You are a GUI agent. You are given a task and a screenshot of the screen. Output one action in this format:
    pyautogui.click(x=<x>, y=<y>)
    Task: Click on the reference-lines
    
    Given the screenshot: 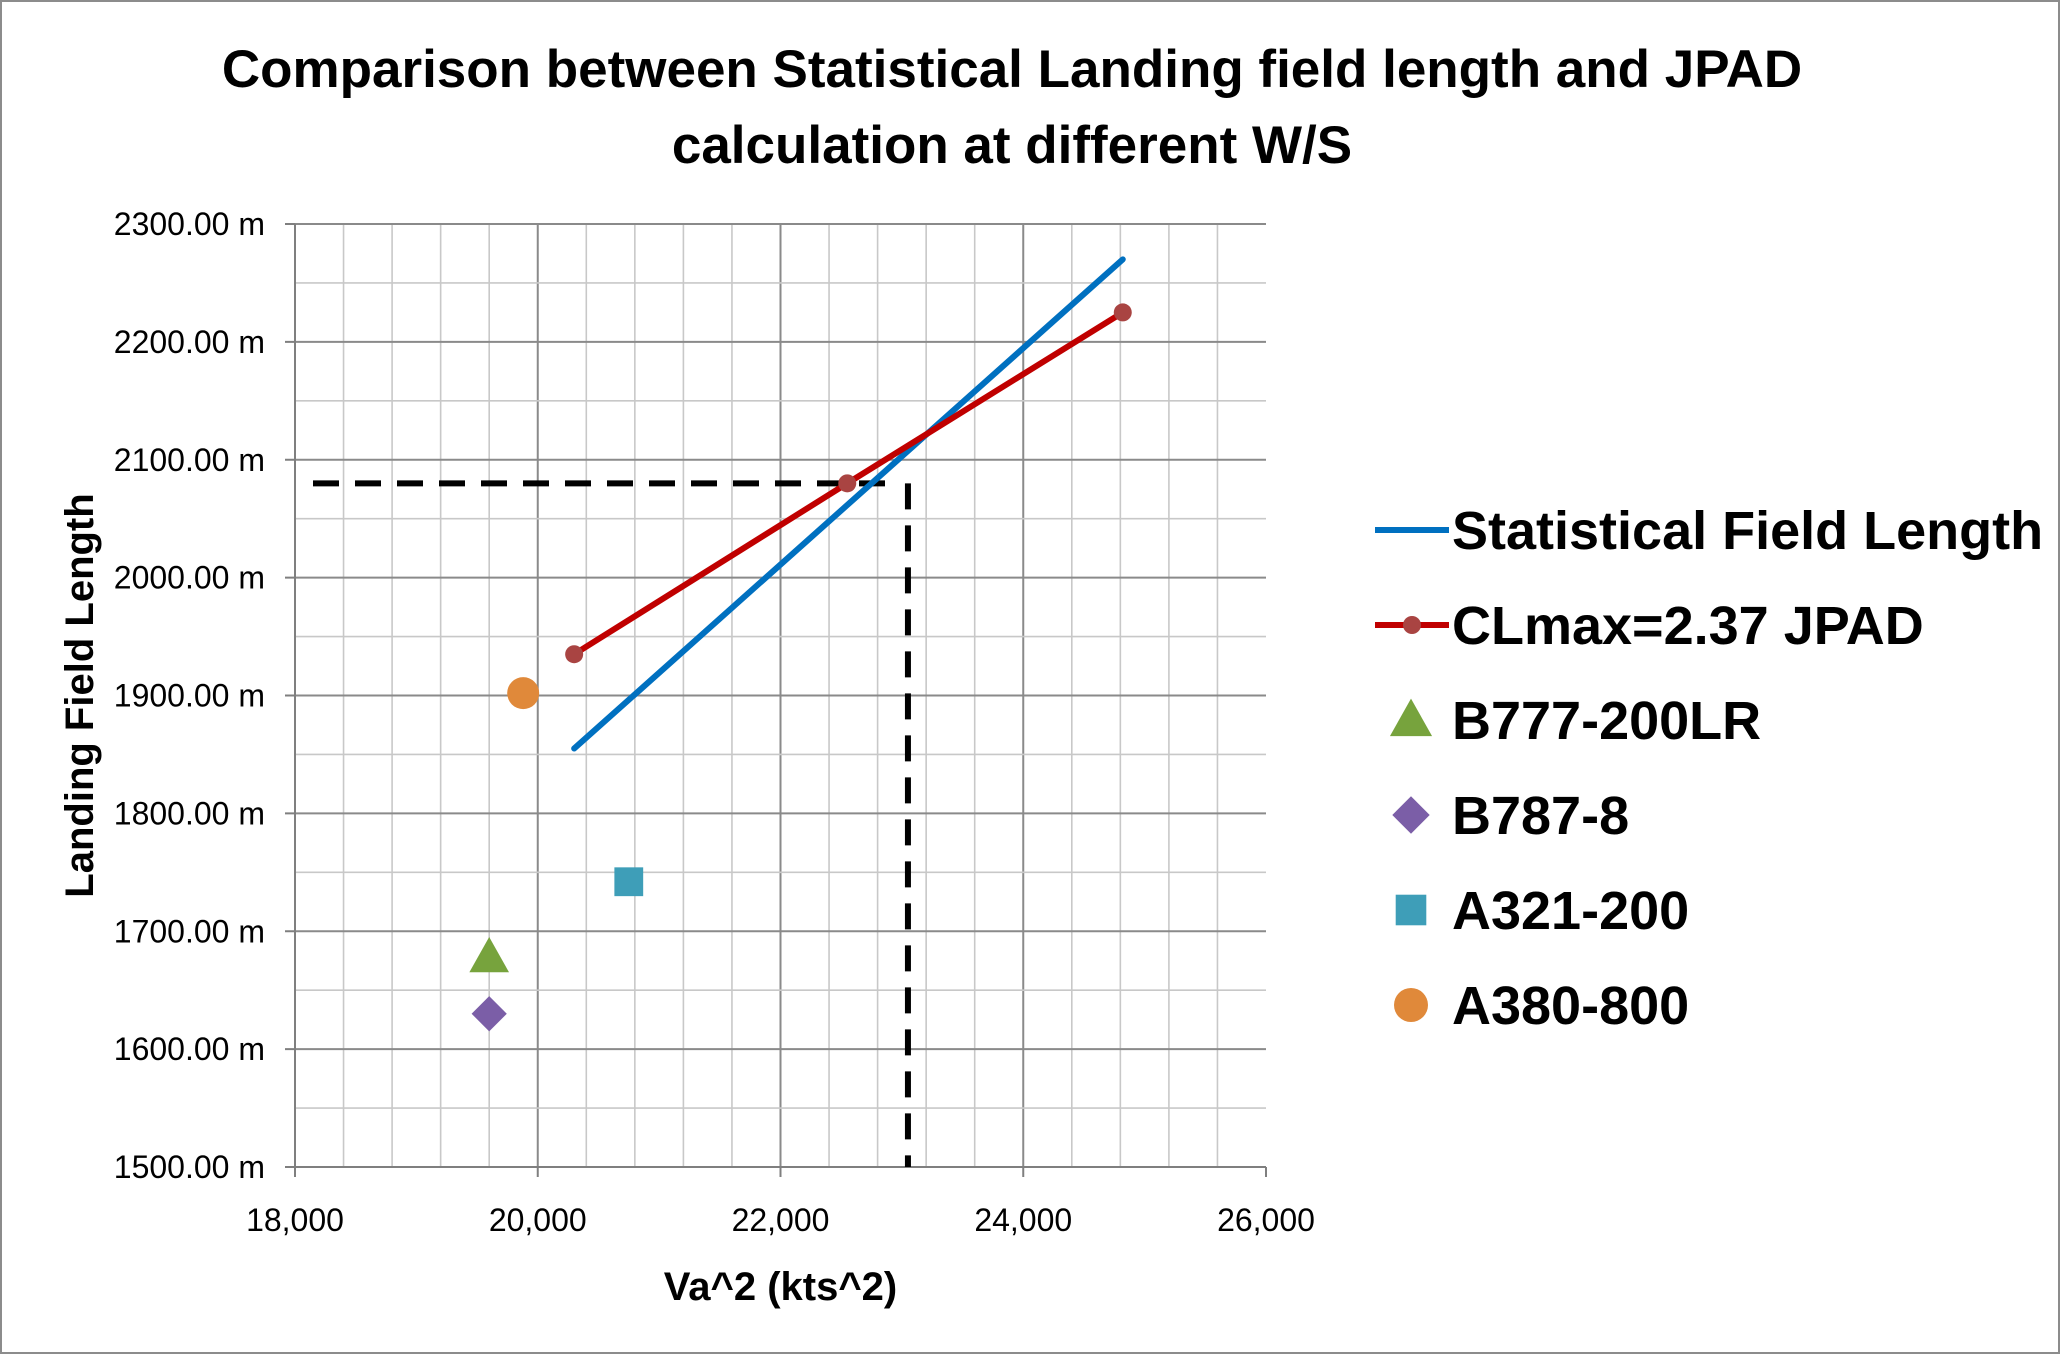 What is the action you would take?
    pyautogui.click(x=612, y=823)
    